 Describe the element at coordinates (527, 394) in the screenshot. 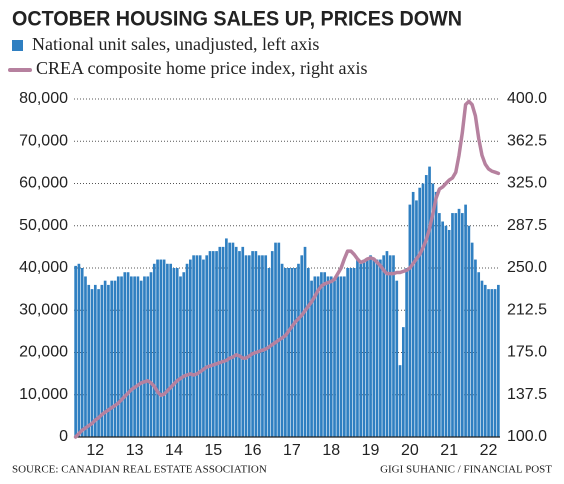

I see `y2-tick-label: 137.5` at that location.